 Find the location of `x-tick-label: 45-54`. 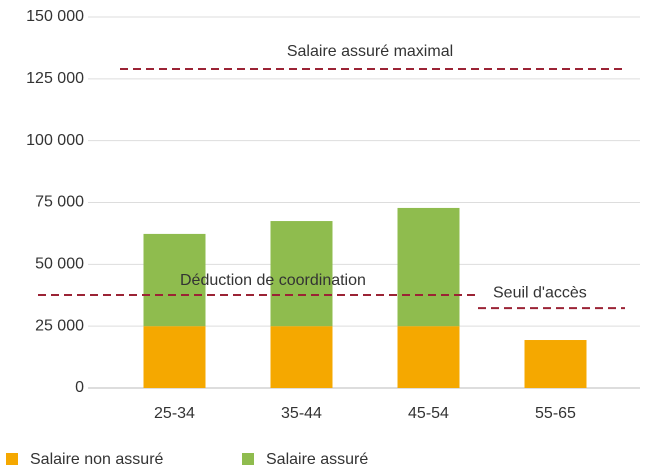

x-tick-label: 45-54 is located at coordinates (428, 413).